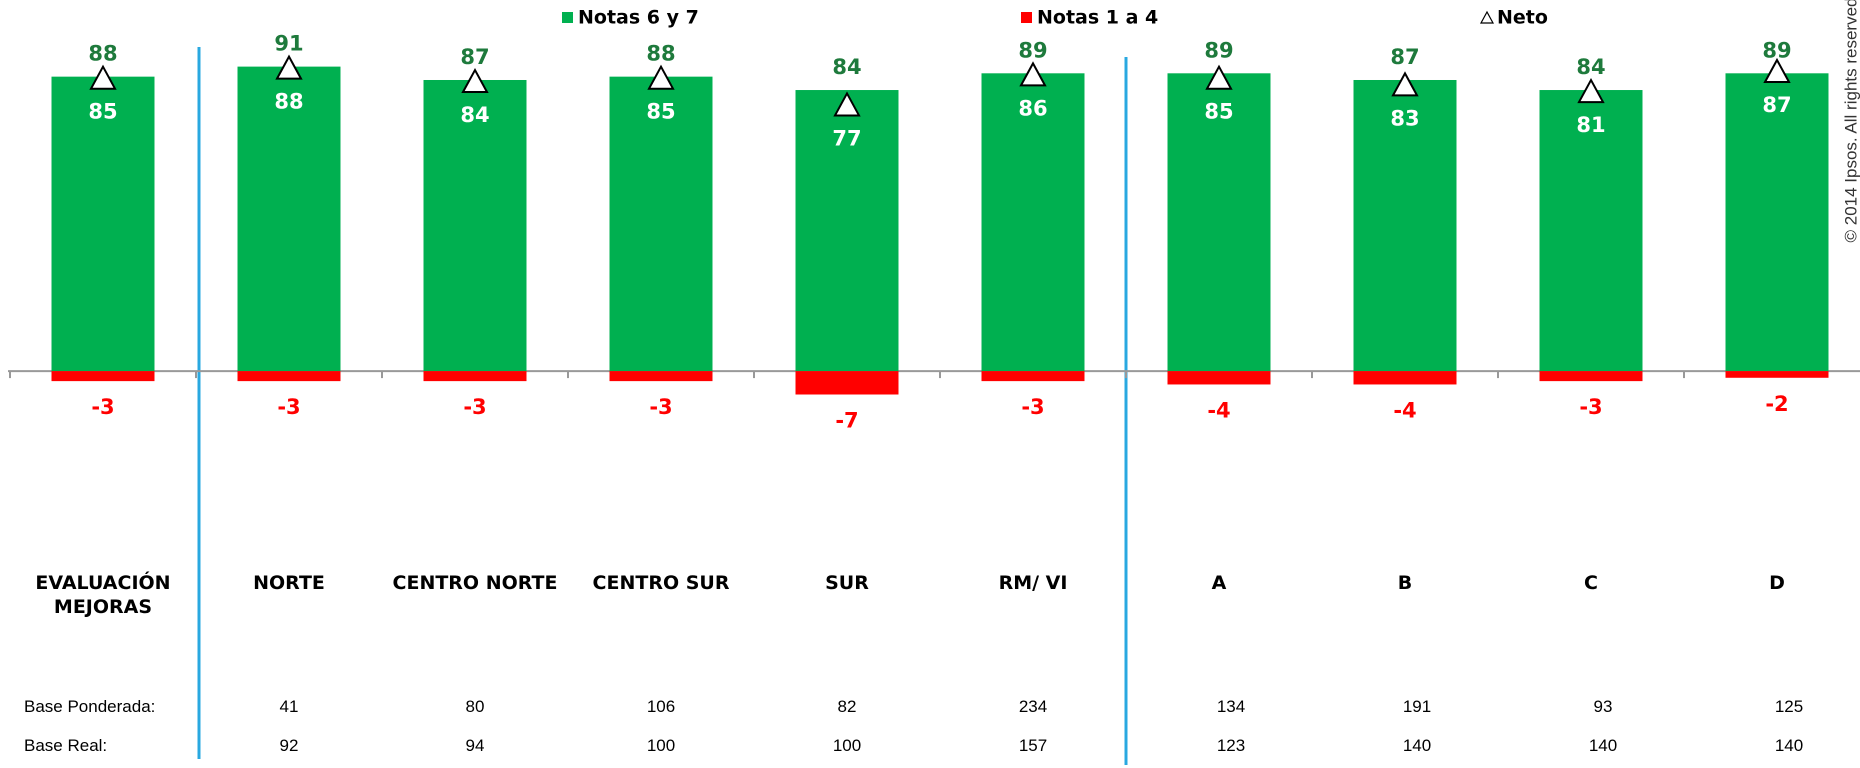 The width and height of the screenshot is (1860, 768). What do you see at coordinates (1522, 18) in the screenshot?
I see `legend-label: Neto` at bounding box center [1522, 18].